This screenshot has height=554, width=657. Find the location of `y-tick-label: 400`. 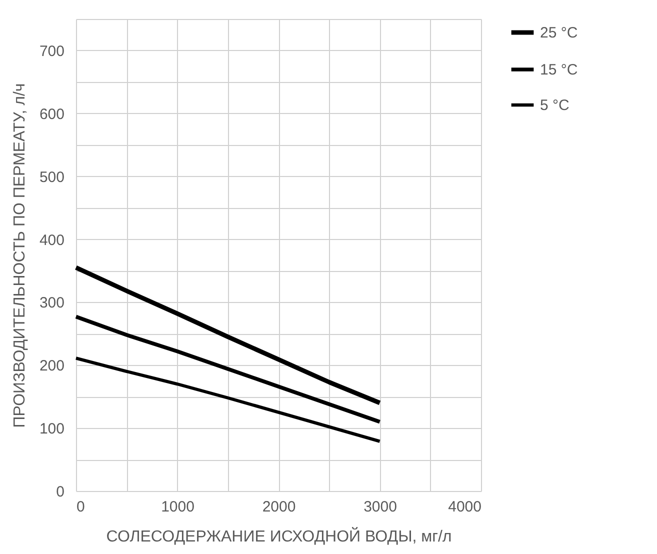

y-tick-label: 400 is located at coordinates (51, 240).